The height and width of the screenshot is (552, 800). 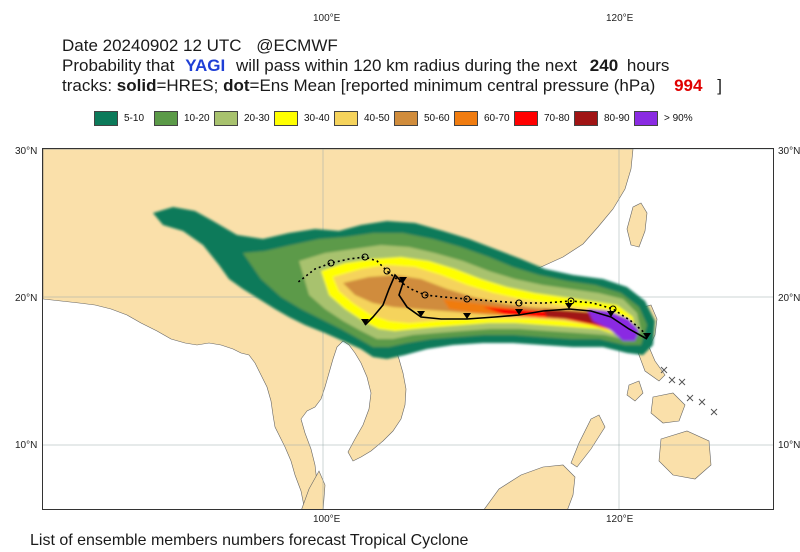 What do you see at coordinates (635, 391) in the screenshot?
I see `mindoro-island` at bounding box center [635, 391].